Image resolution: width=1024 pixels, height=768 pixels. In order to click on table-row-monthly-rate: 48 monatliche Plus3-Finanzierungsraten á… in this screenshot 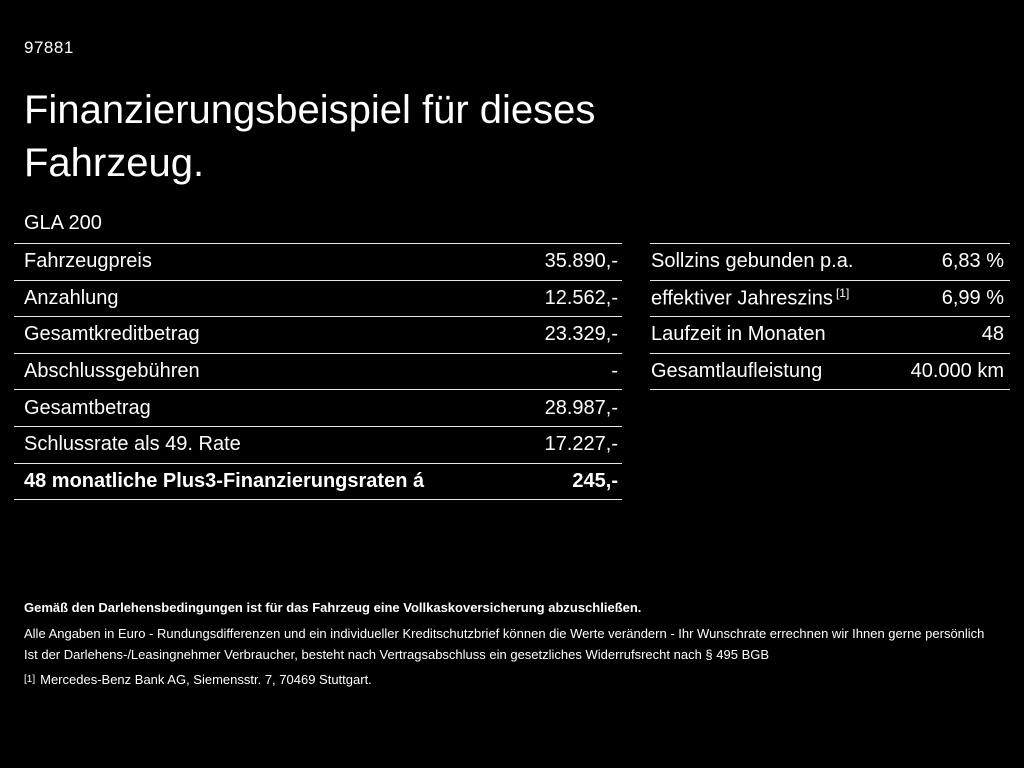, I will do `click(318, 481)`.